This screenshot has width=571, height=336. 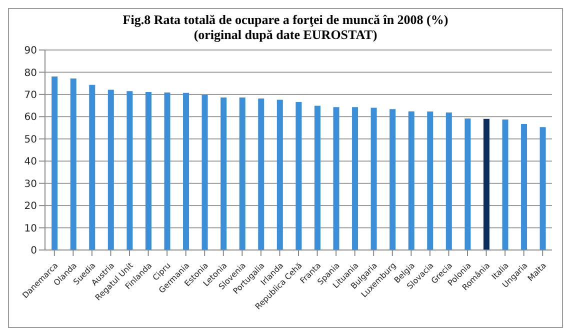 I want to click on y-tick-label: 90, so click(x=30, y=51).